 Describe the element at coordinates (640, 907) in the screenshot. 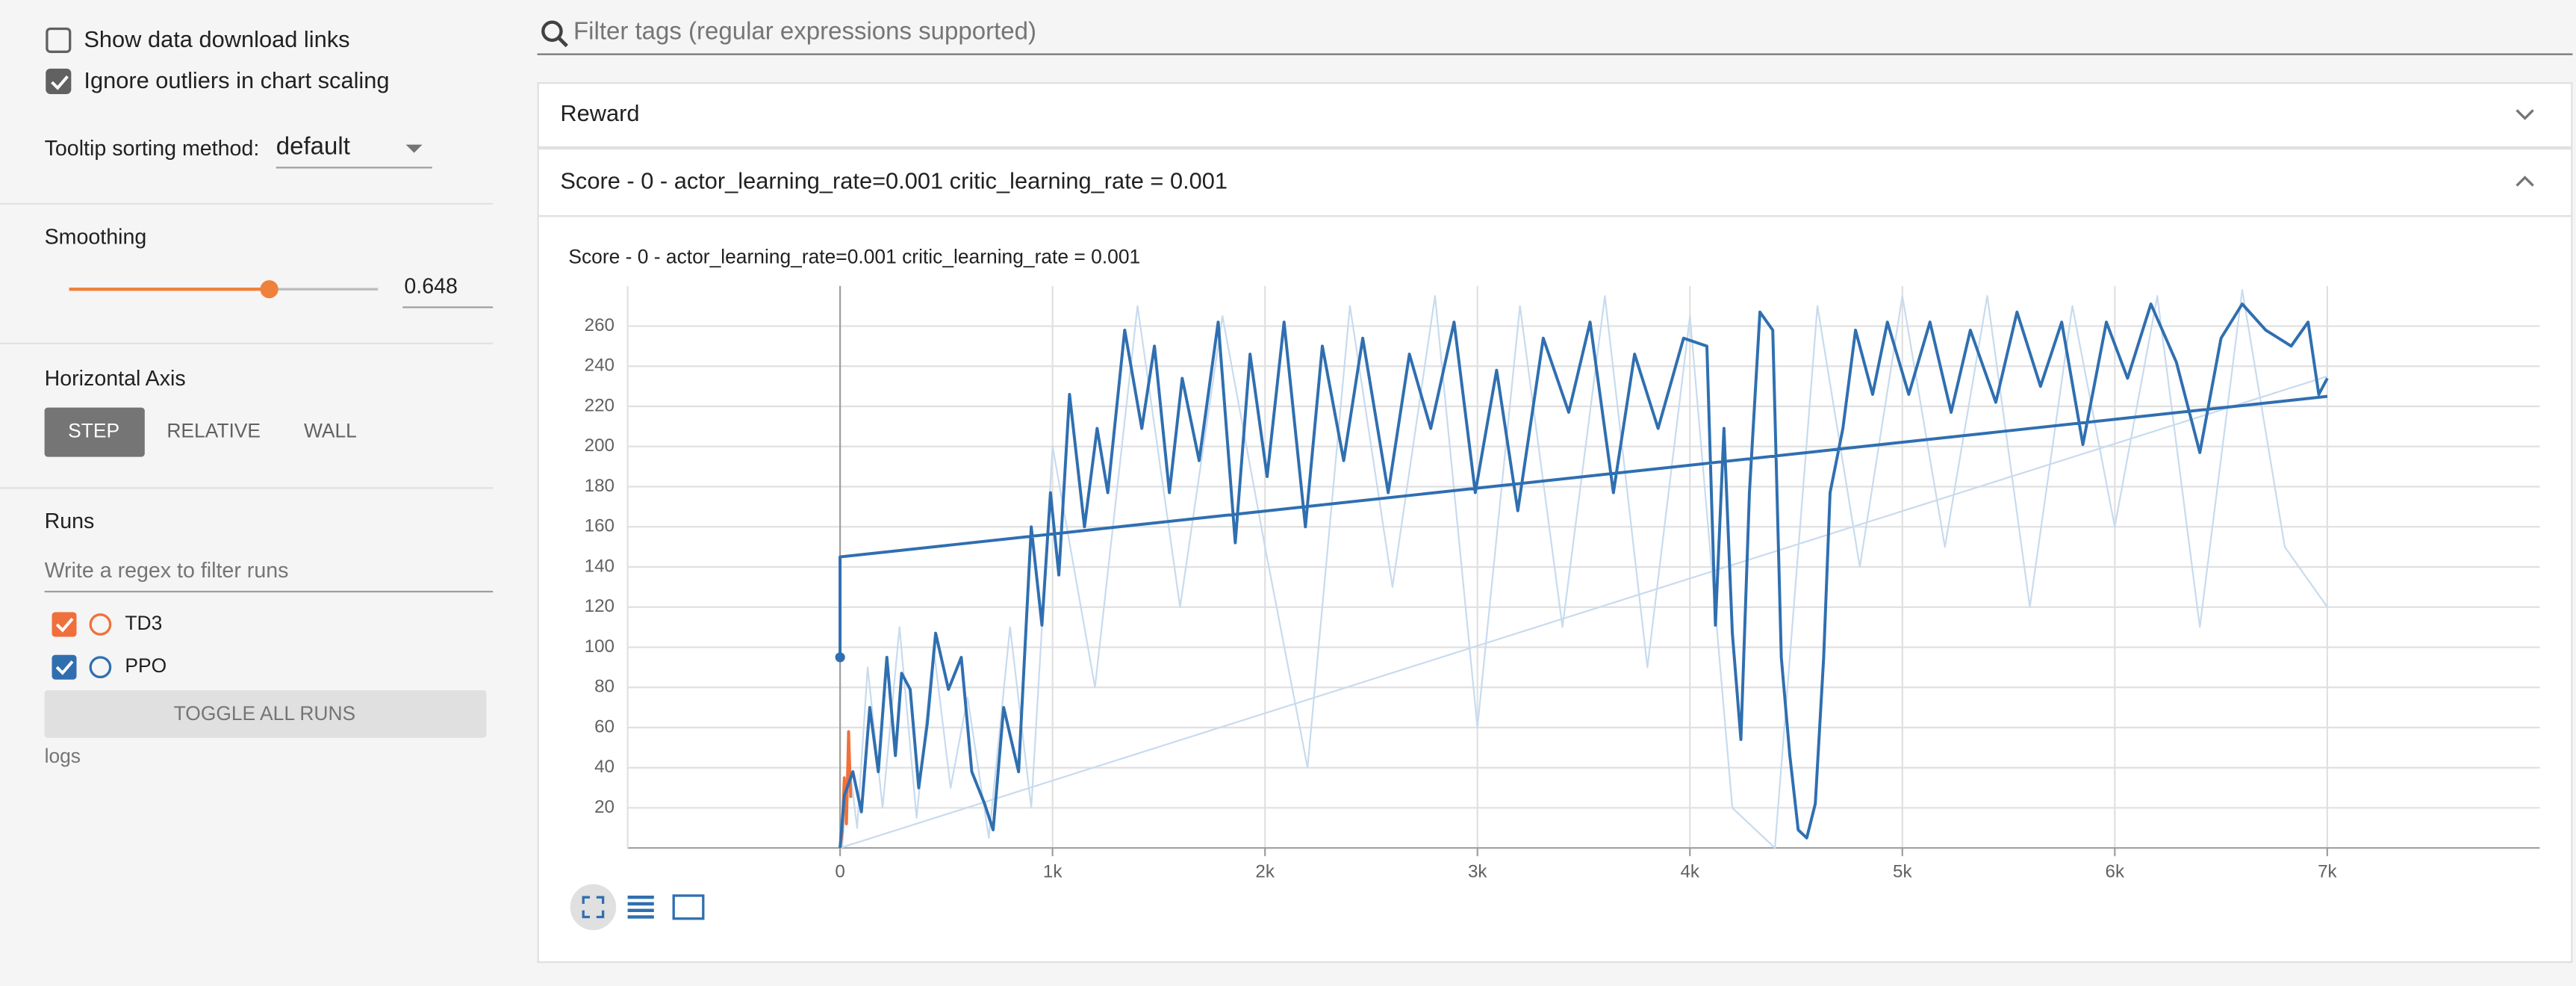

I see `log-scale-button` at that location.